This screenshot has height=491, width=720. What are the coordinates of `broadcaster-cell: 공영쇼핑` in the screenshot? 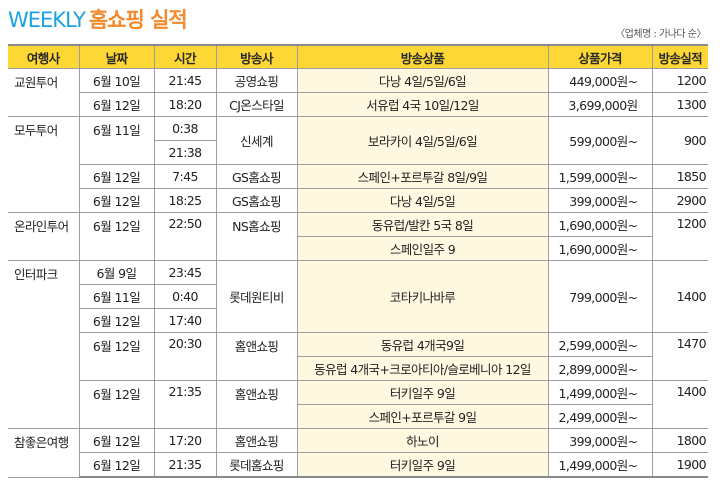 It's located at (256, 80).